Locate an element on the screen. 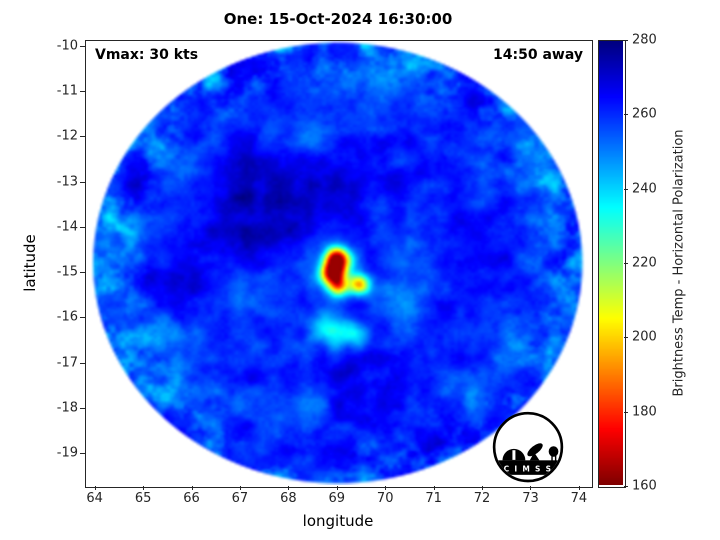 Image resolution: width=720 pixels, height=540 pixels. y-tick-label: -13 is located at coordinates (67, 182).